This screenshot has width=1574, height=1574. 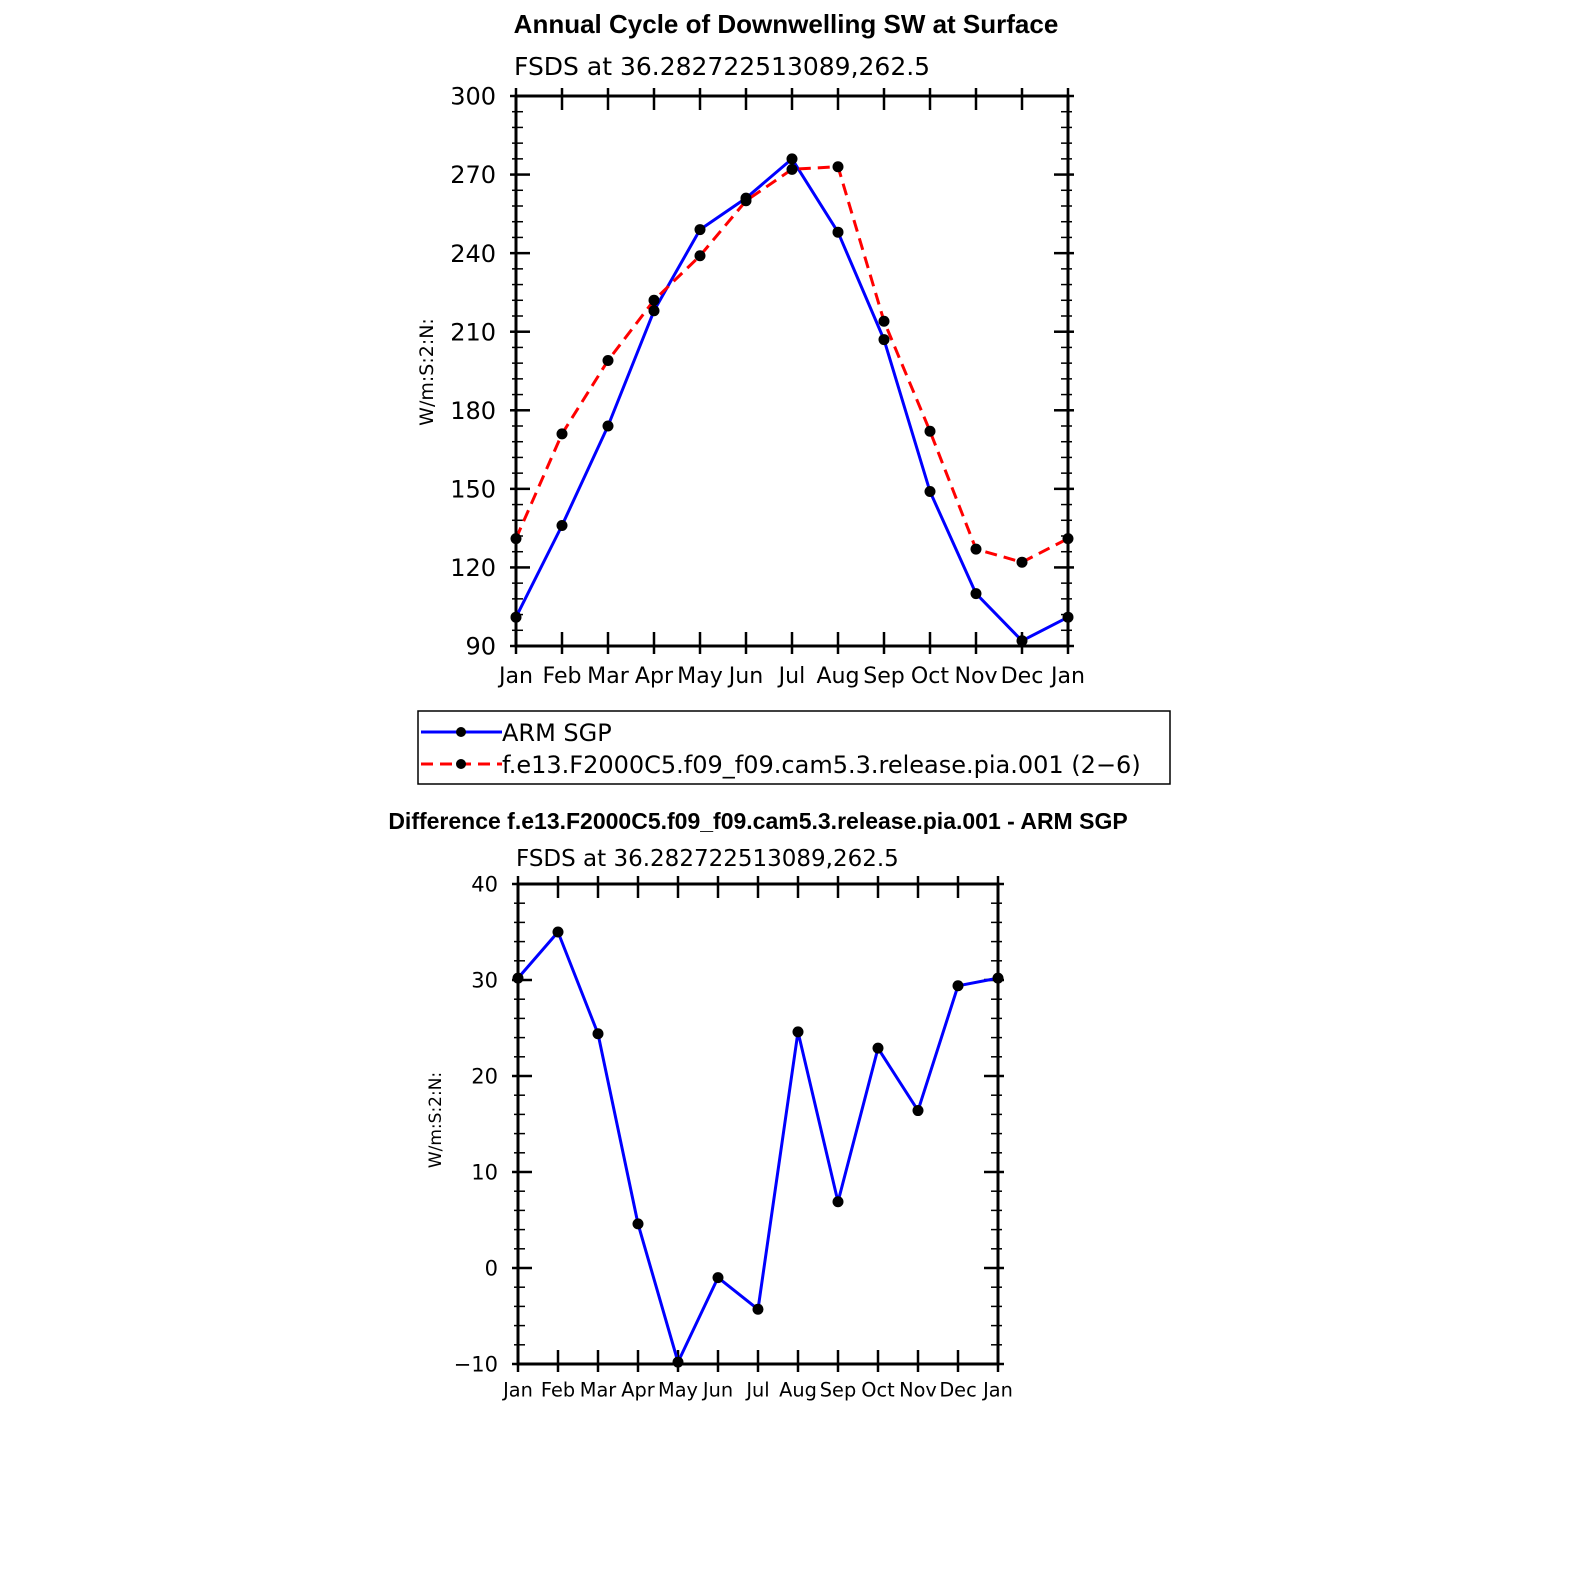 What do you see at coordinates (722, 66) in the screenshot?
I see `chart1-subtitle: FSDS at 36.282722513089,262.5` at bounding box center [722, 66].